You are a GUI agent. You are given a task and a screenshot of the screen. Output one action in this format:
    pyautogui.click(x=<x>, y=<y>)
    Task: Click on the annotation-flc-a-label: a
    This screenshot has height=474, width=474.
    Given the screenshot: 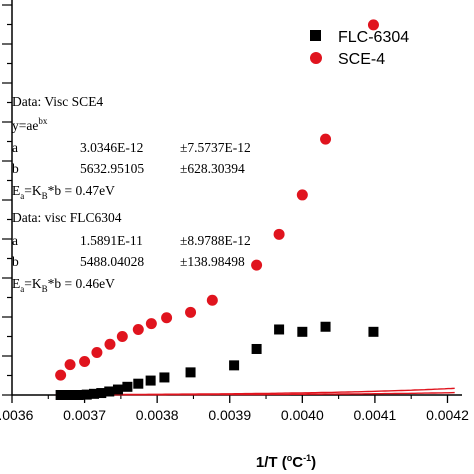 What is the action you would take?
    pyautogui.click(x=15, y=240)
    